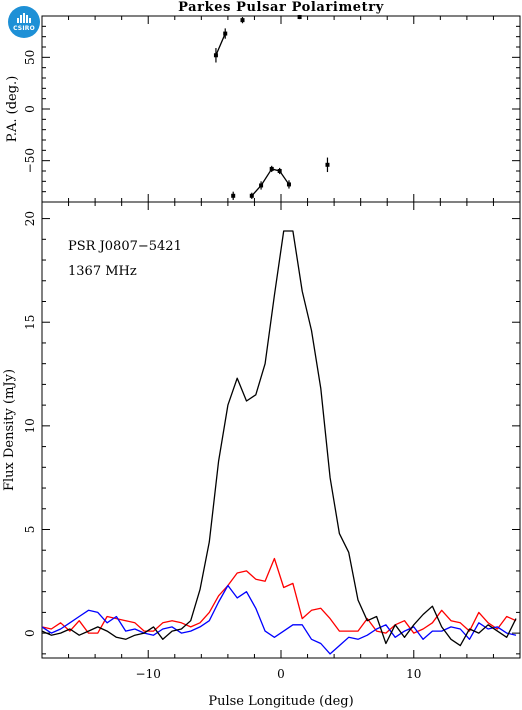  Describe the element at coordinates (280, 701) in the screenshot. I see `flux-x-axis-label: Pulse Longitude (deg)` at that location.